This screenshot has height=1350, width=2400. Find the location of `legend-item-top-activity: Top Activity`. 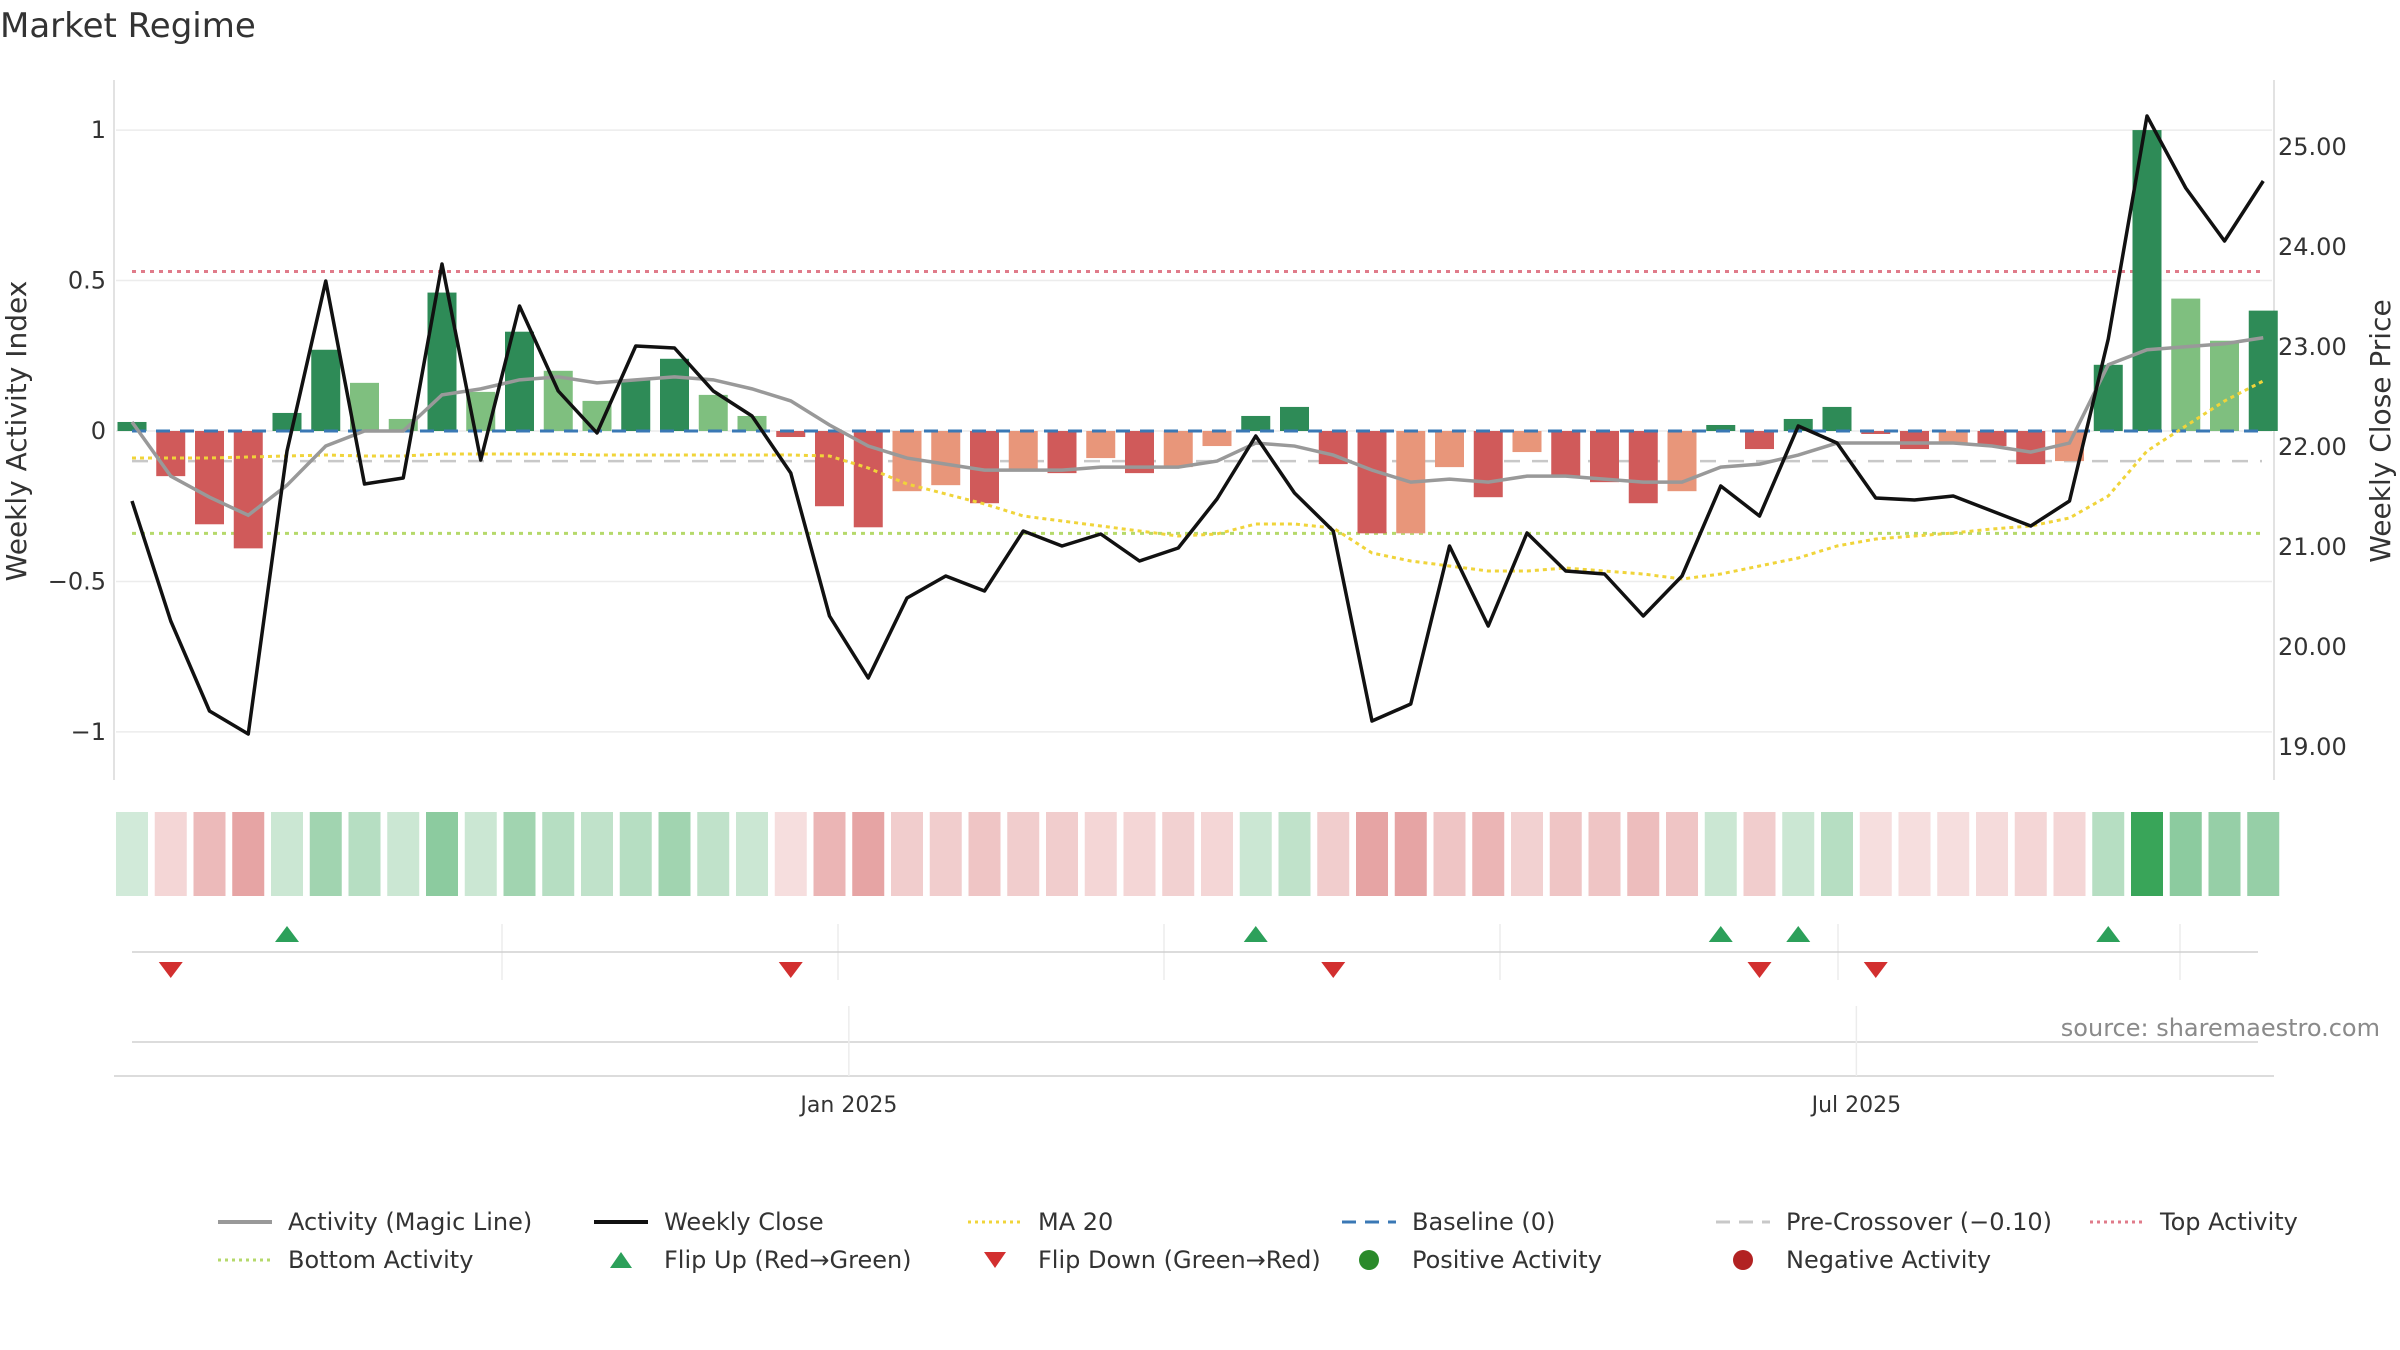

legend-item-top-activity: Top Activity is located at coordinates (2193, 1222).